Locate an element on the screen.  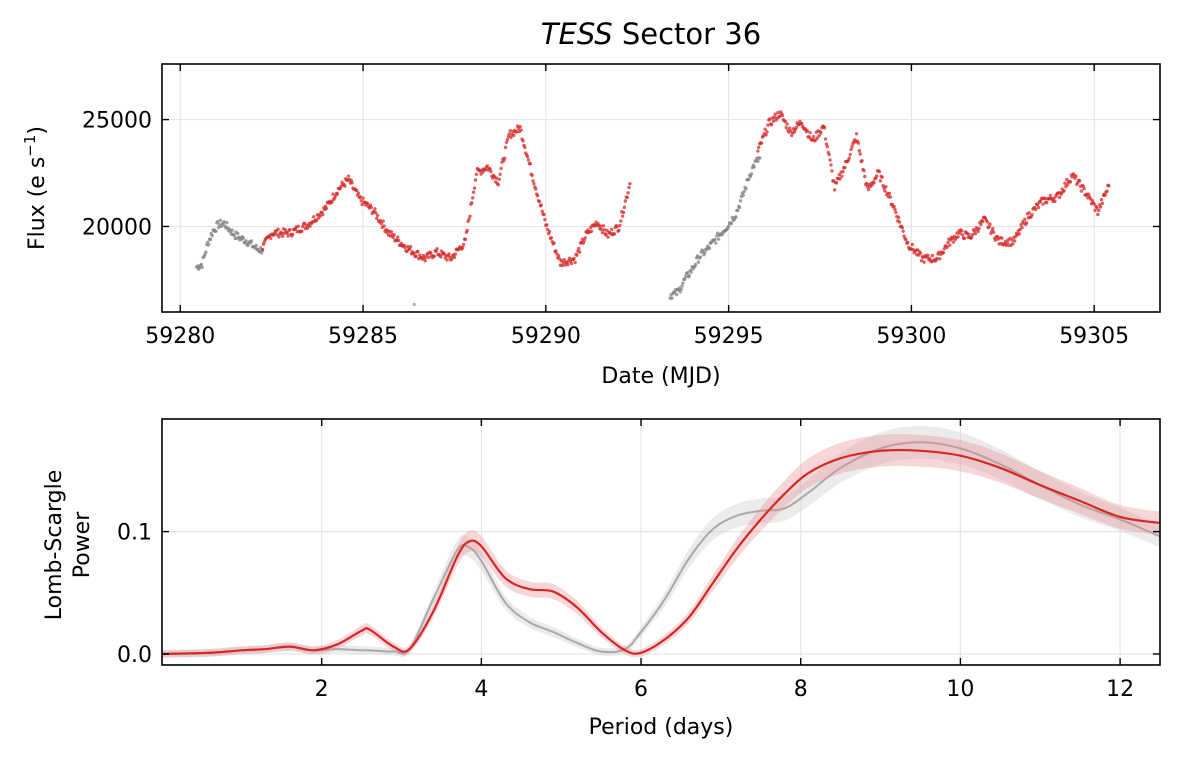
flux-x-tick-label: 59280 is located at coordinates (180, 336).